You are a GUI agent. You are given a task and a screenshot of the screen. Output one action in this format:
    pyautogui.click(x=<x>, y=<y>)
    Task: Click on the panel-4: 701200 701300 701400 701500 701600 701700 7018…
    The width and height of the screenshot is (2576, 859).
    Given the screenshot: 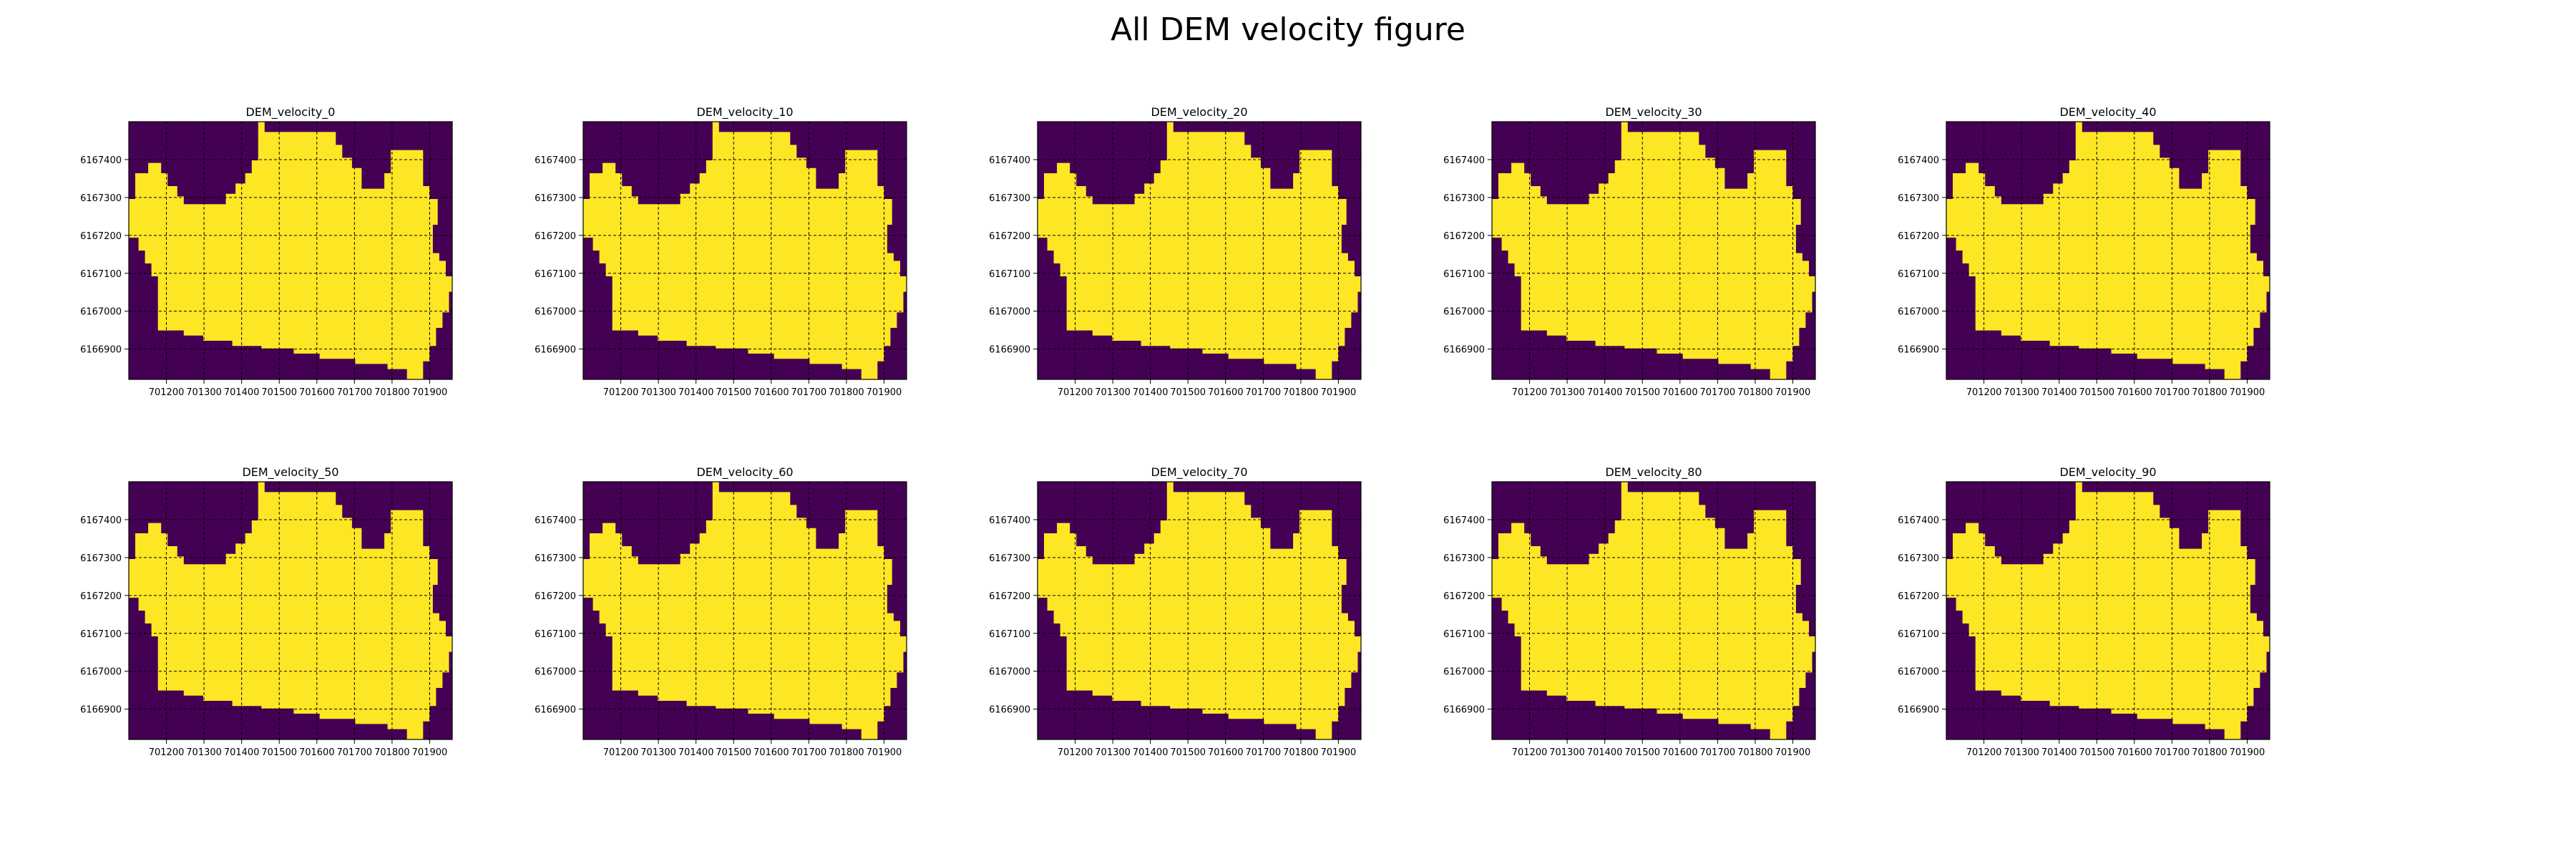 What is the action you would take?
    pyautogui.click(x=1629, y=251)
    